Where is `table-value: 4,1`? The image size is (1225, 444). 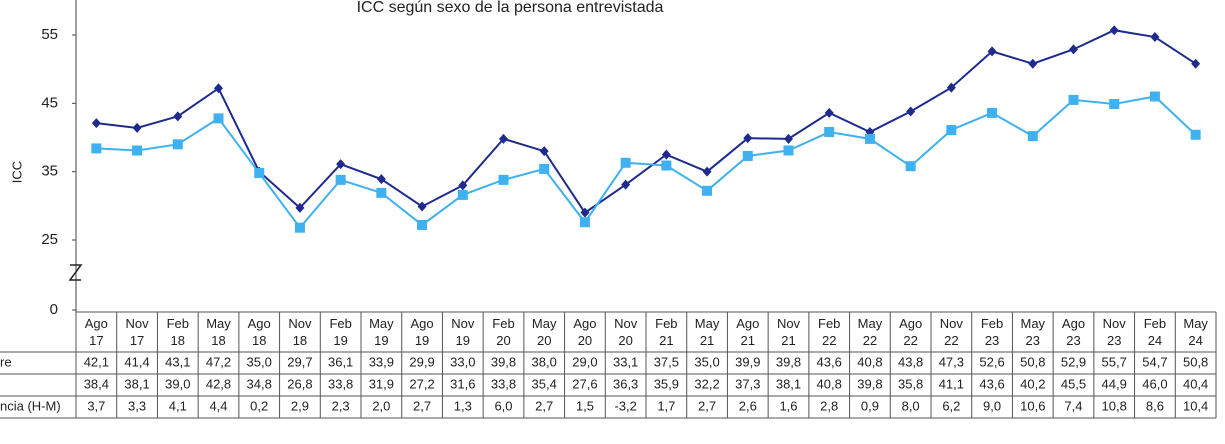 table-value: 4,1 is located at coordinates (178, 405).